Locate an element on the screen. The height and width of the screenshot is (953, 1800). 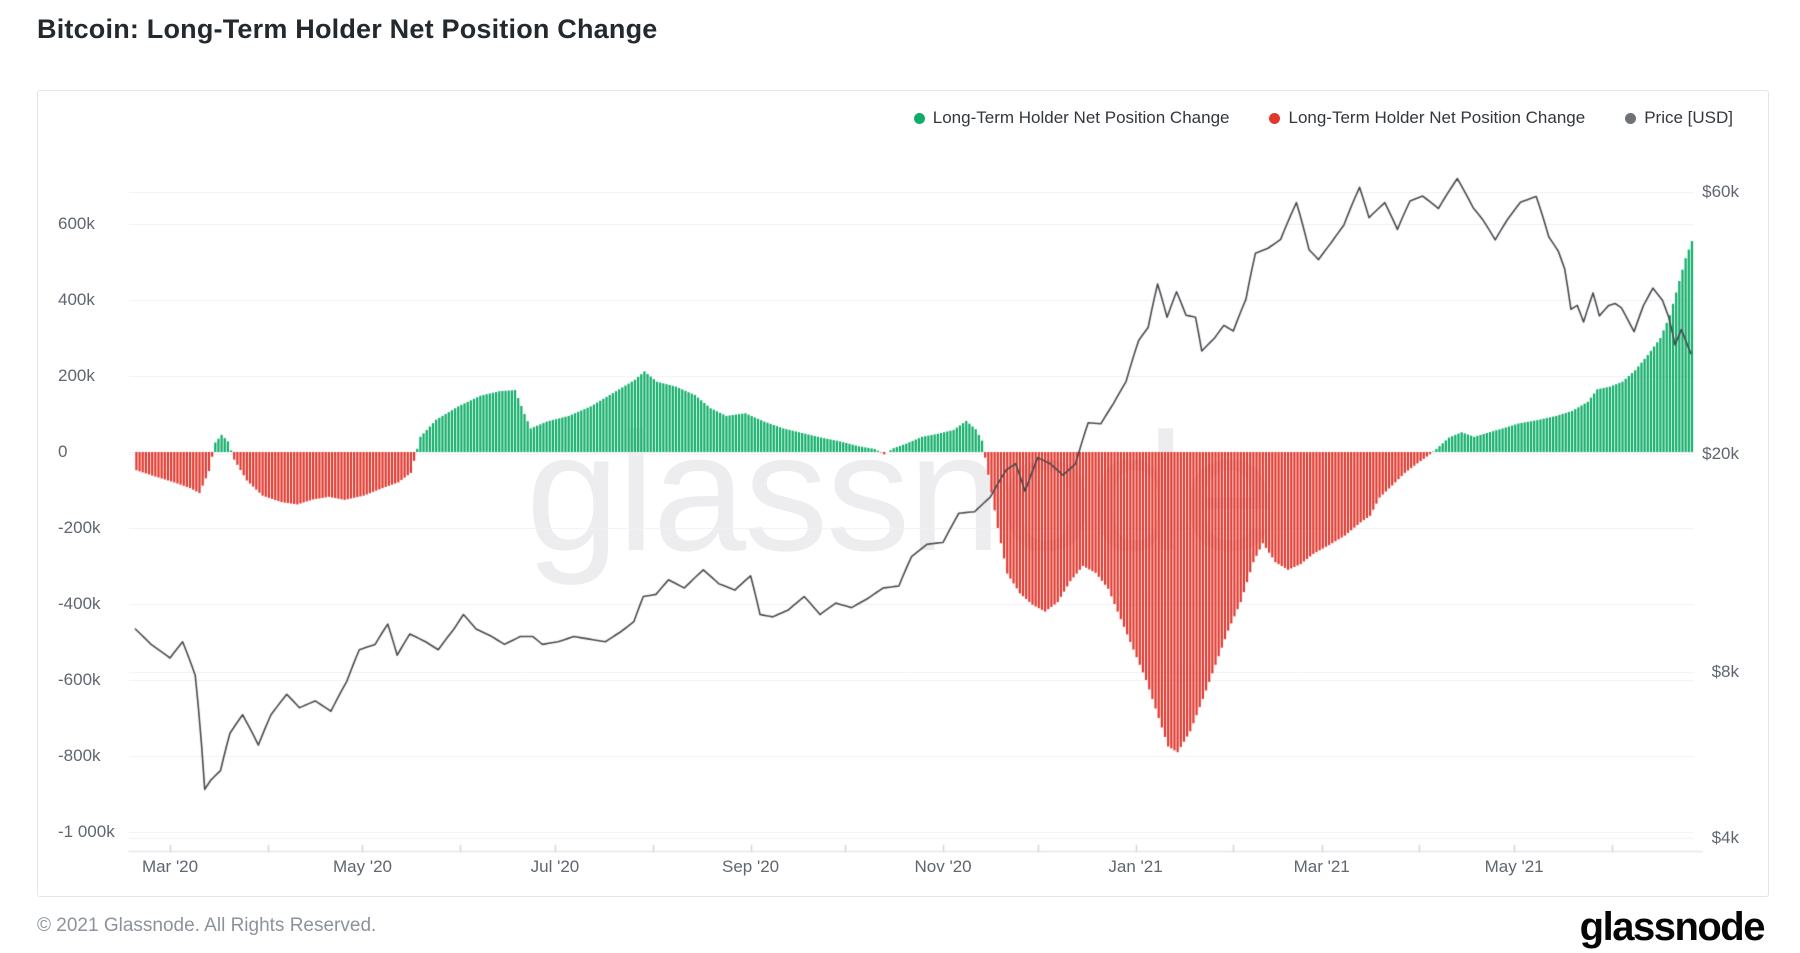
x-axis-tick: May '21 is located at coordinates (1514, 866).